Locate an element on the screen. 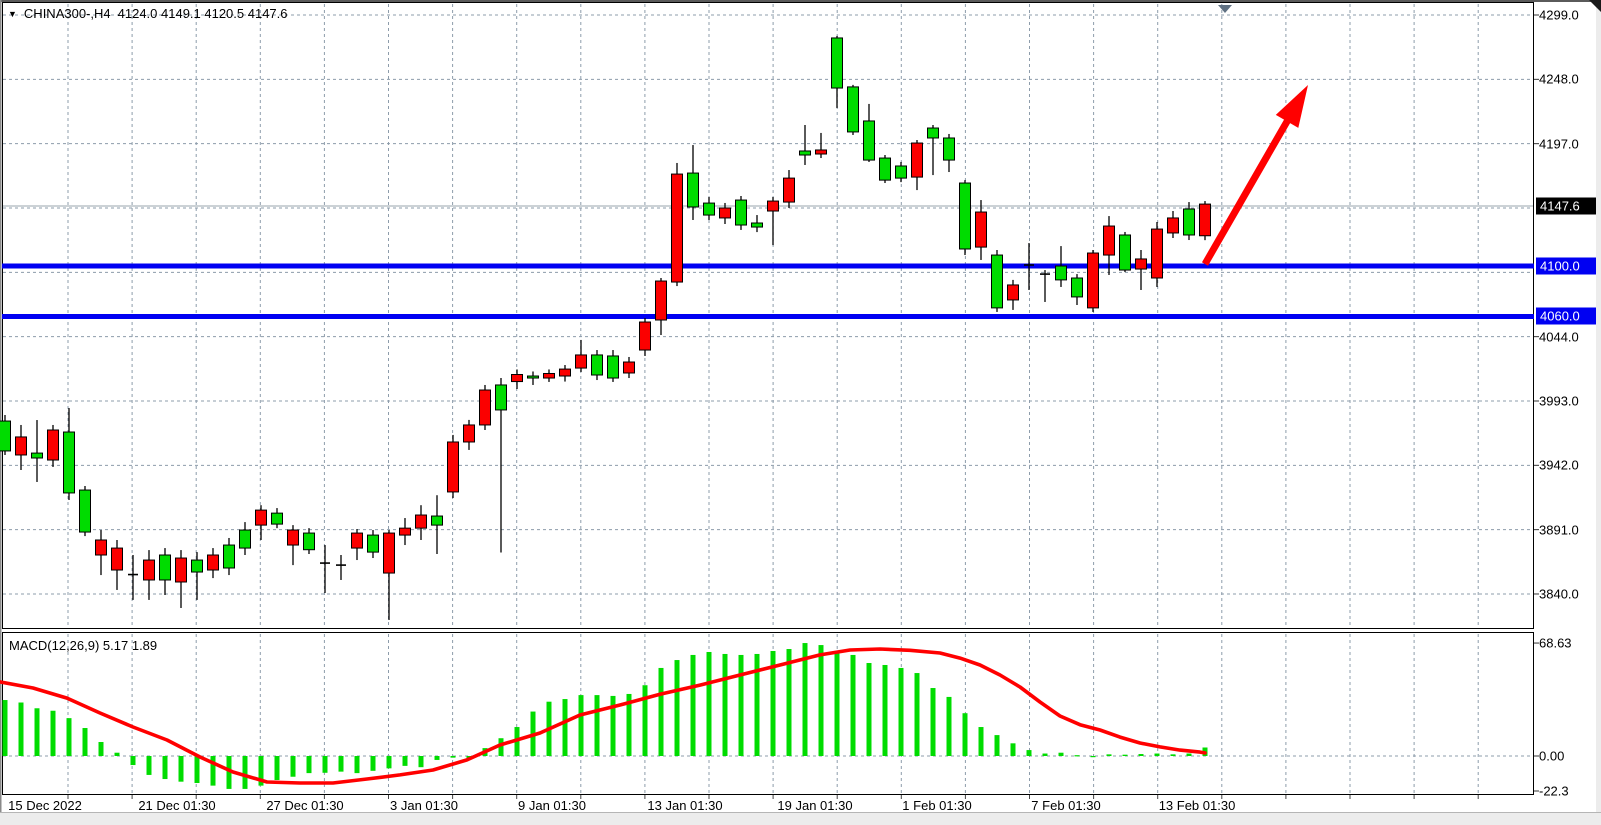 The height and width of the screenshot is (825, 1601). price-axis-label: 3942.0 is located at coordinates (1559, 465).